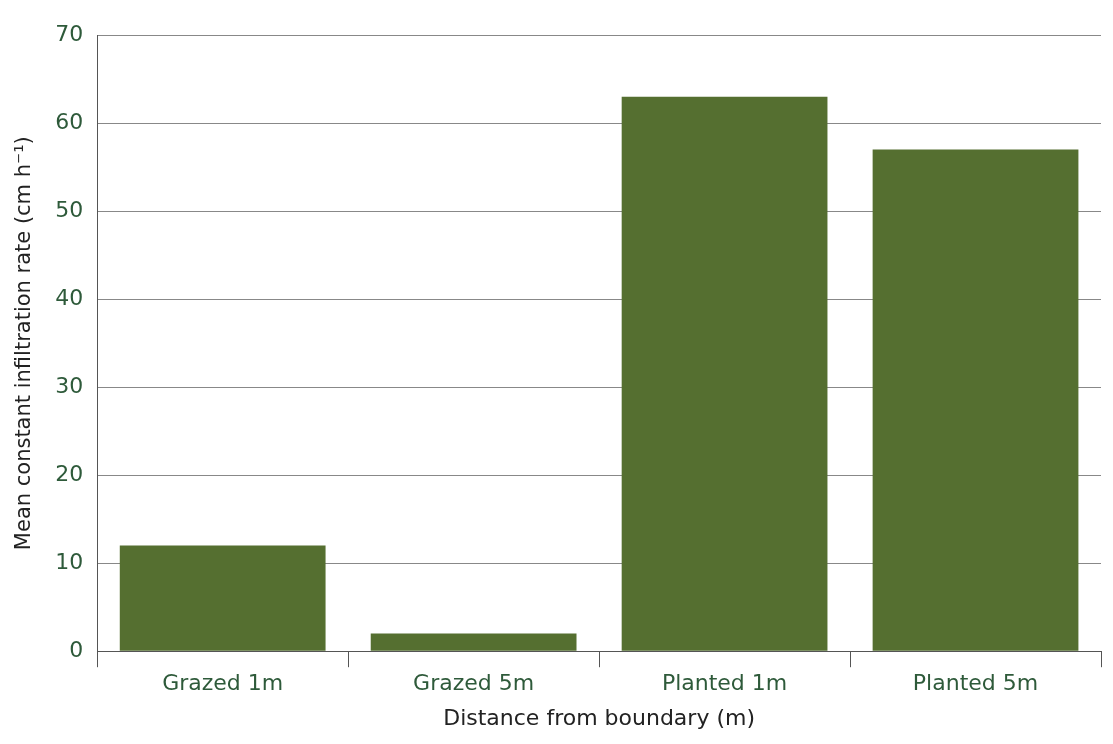 The image size is (1113, 744). I want to click on y-tick-label: 0, so click(76, 649).